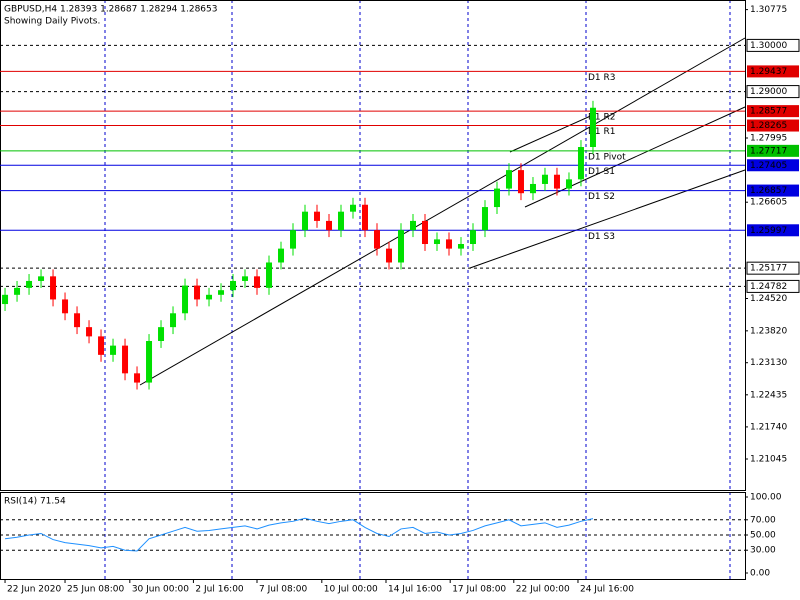 This screenshot has height=600, width=800. Describe the element at coordinates (768, 395) in the screenshot. I see `y-tick-label: 1.22435` at that location.